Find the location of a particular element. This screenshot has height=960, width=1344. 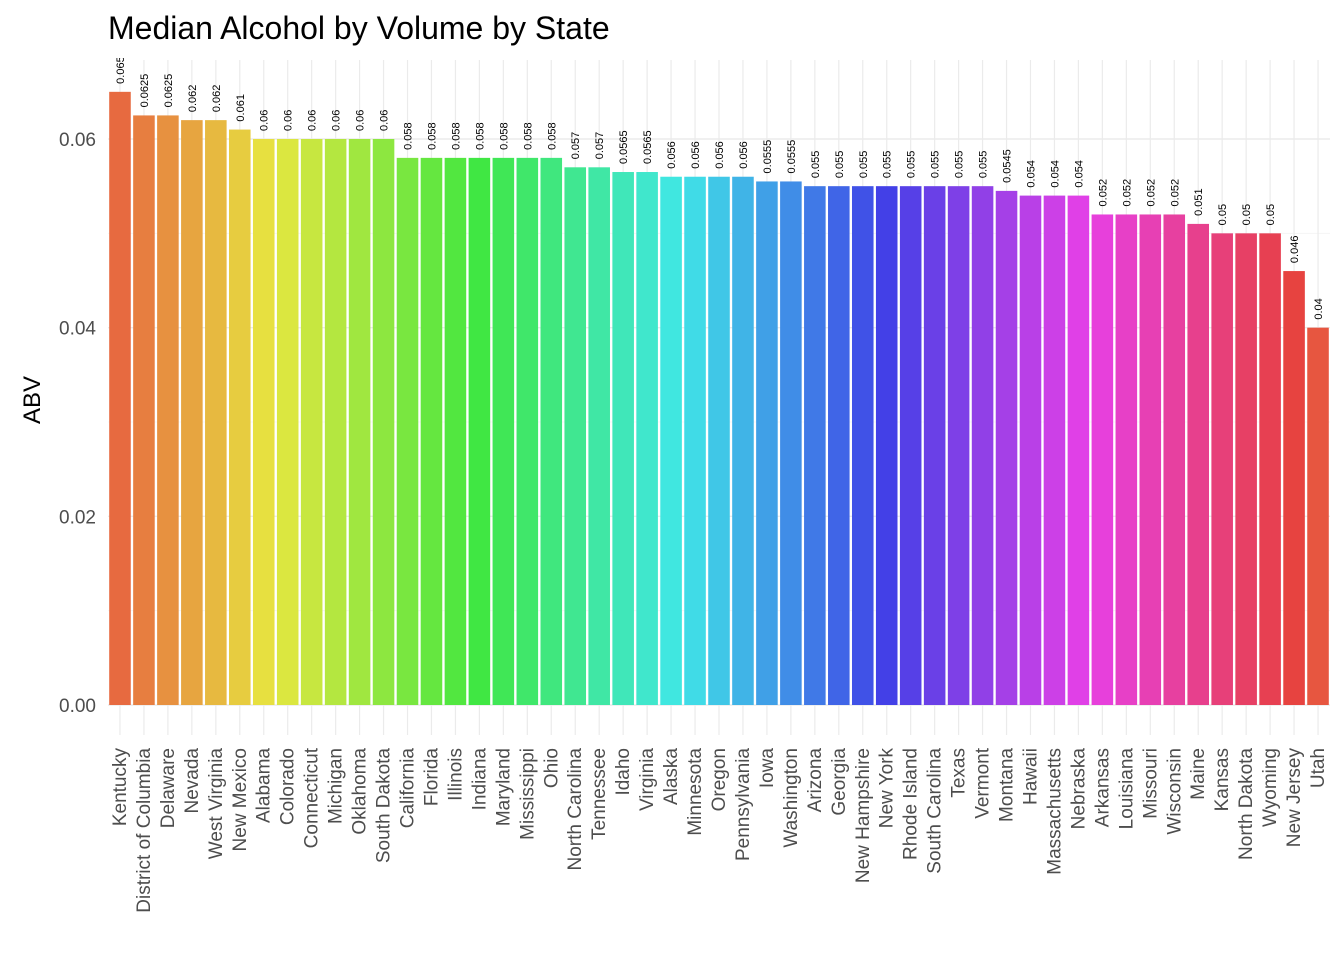

x-tick-label: Massachusetts is located at coordinates (1054, 811).